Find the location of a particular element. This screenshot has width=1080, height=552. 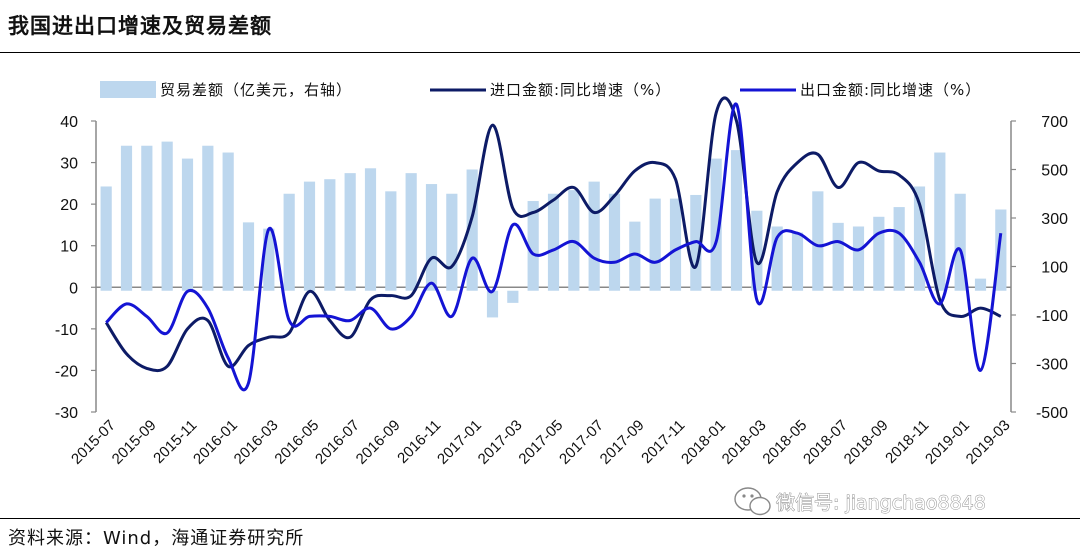

legend-label-export: 出口金额:同比增速（%） is located at coordinates (890, 90).